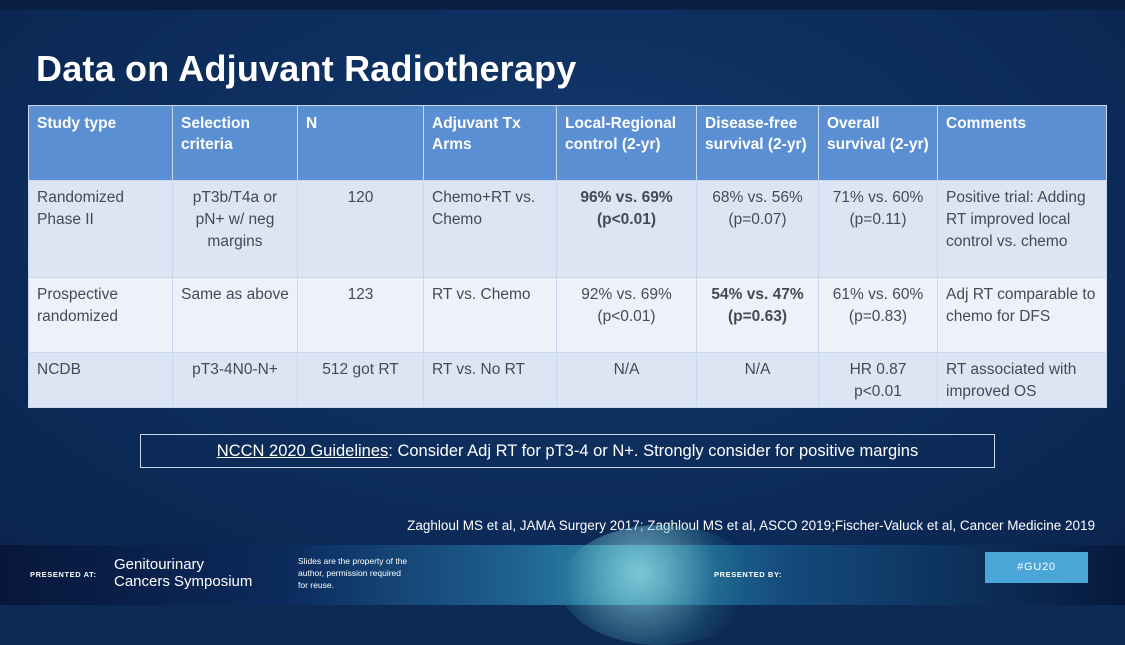 The height and width of the screenshot is (645, 1125). Describe the element at coordinates (490, 229) in the screenshot. I see `table-cell: Chemo+RT vs. Chemo` at that location.